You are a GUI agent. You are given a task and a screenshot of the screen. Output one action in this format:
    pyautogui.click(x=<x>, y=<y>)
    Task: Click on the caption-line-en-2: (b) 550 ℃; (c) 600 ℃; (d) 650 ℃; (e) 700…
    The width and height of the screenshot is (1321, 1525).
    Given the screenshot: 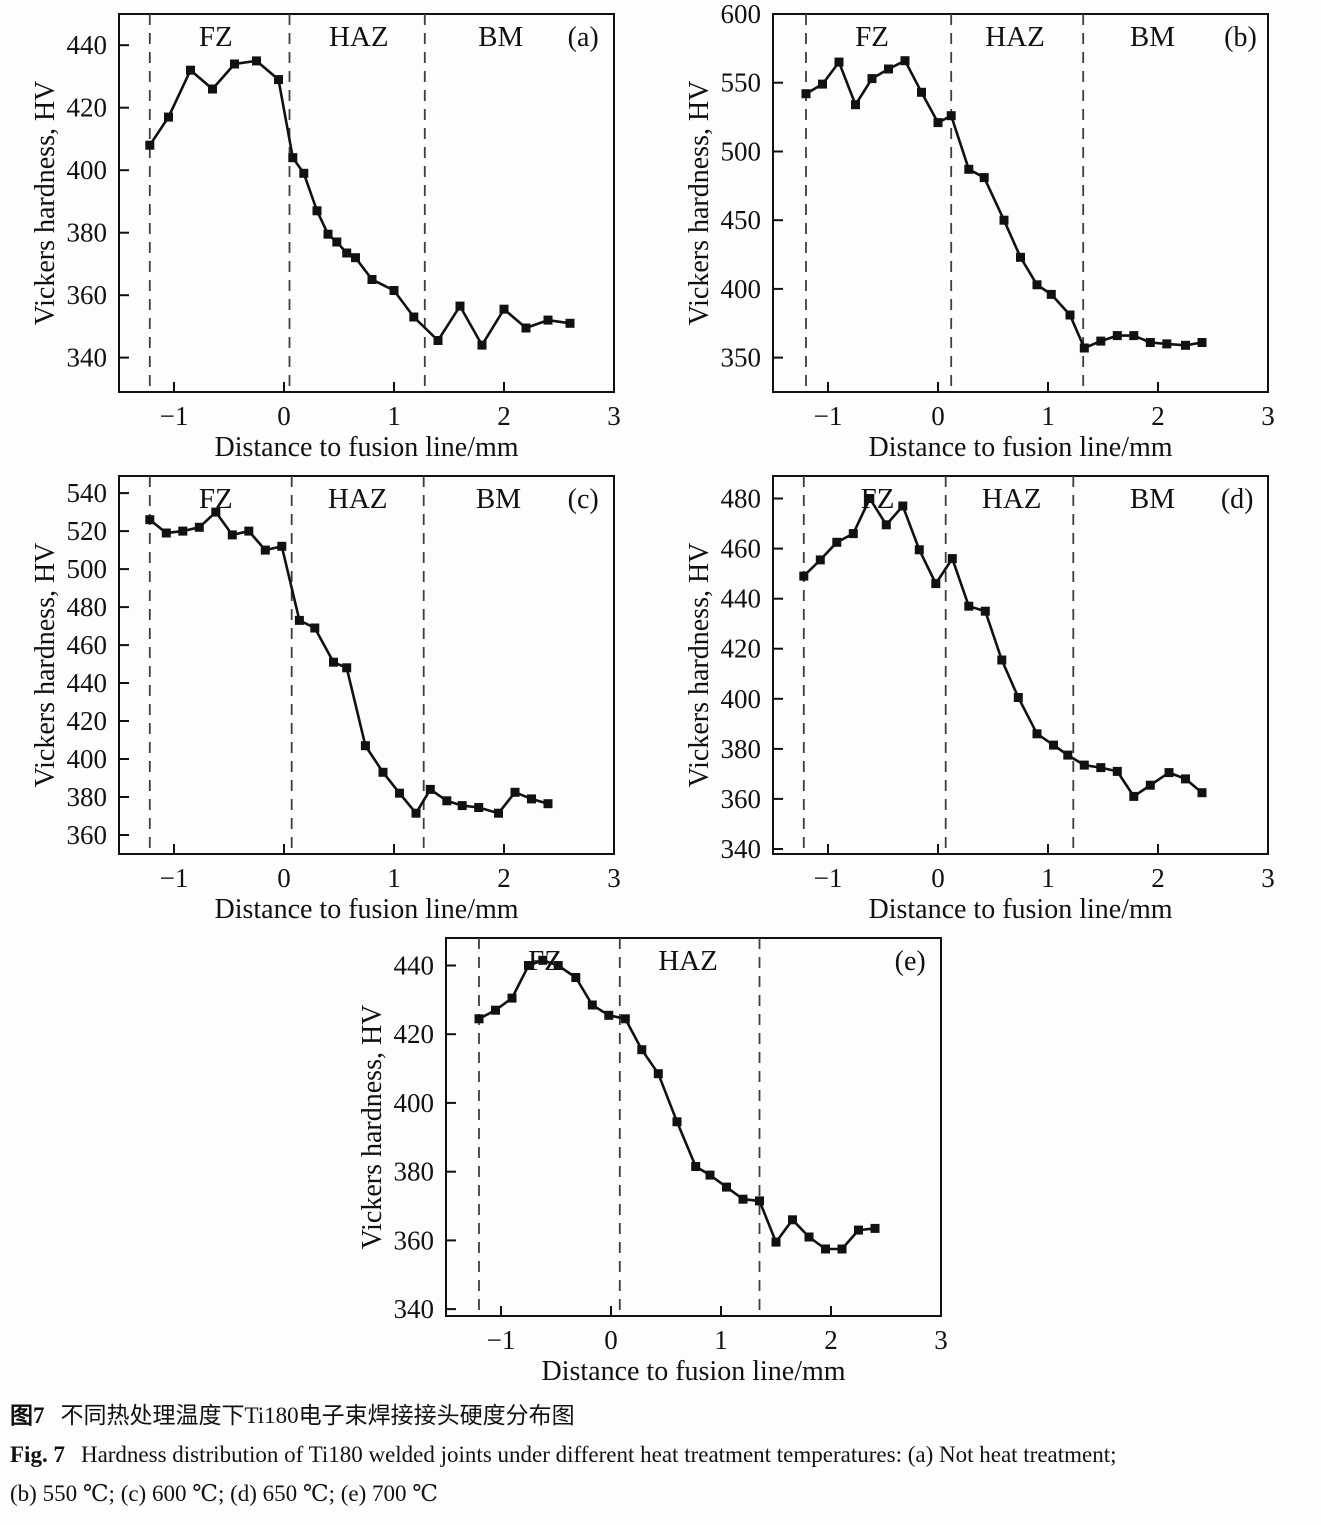 What is the action you would take?
    pyautogui.click(x=224, y=1493)
    